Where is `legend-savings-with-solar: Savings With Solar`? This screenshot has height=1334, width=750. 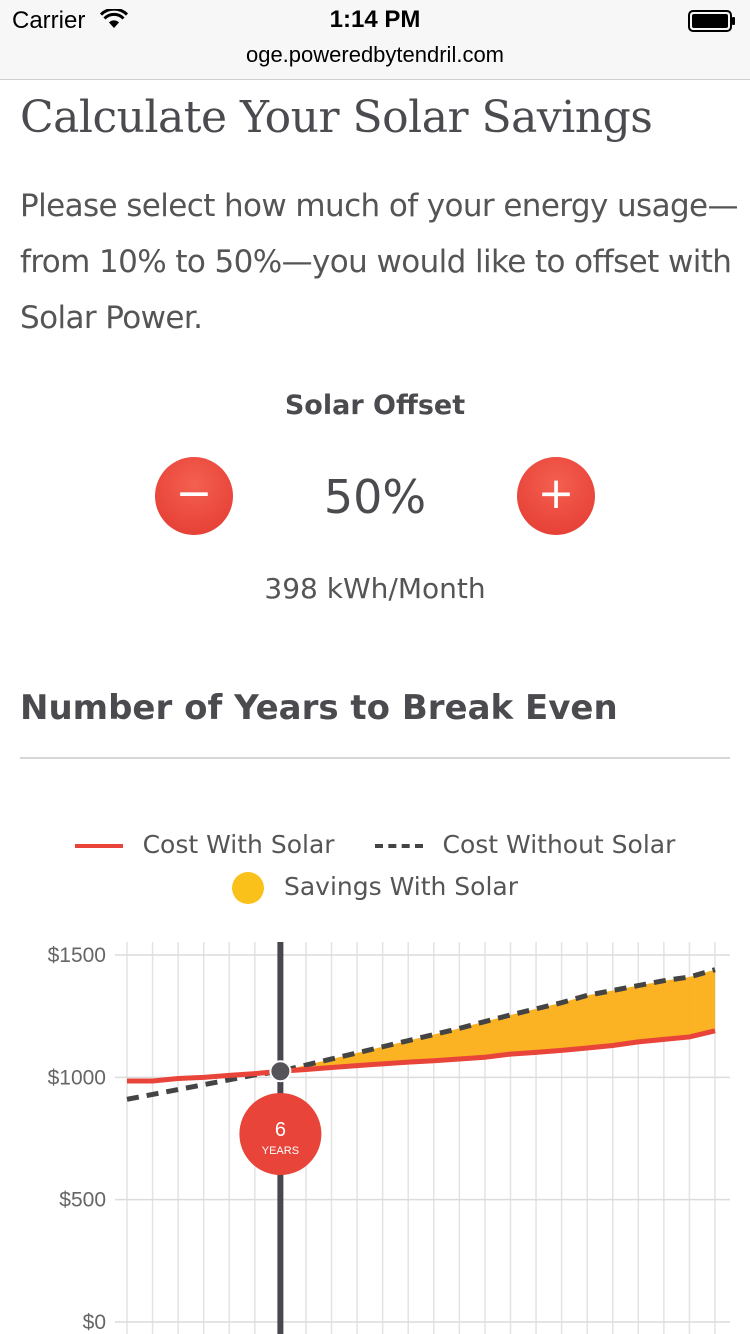 legend-savings-with-solar: Savings With Solar is located at coordinates (375, 888).